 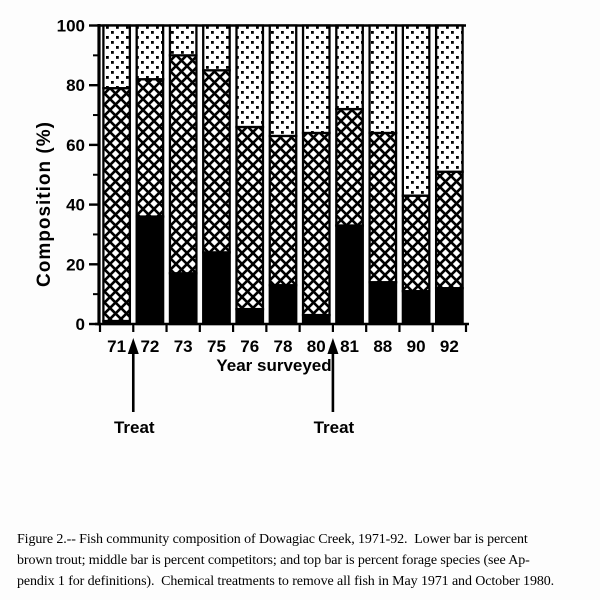 What do you see at coordinates (449, 346) in the screenshot?
I see `x-year-label: 92` at bounding box center [449, 346].